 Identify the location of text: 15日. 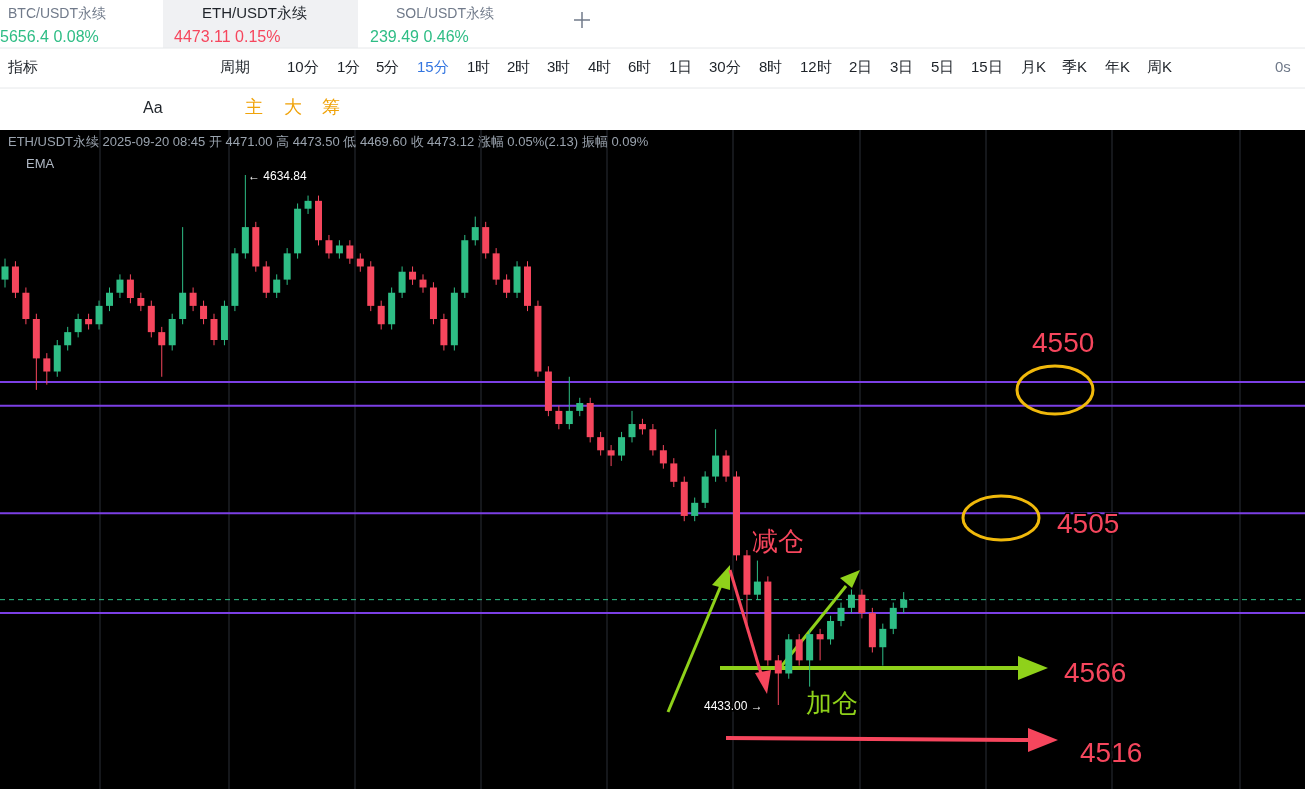
(987, 66).